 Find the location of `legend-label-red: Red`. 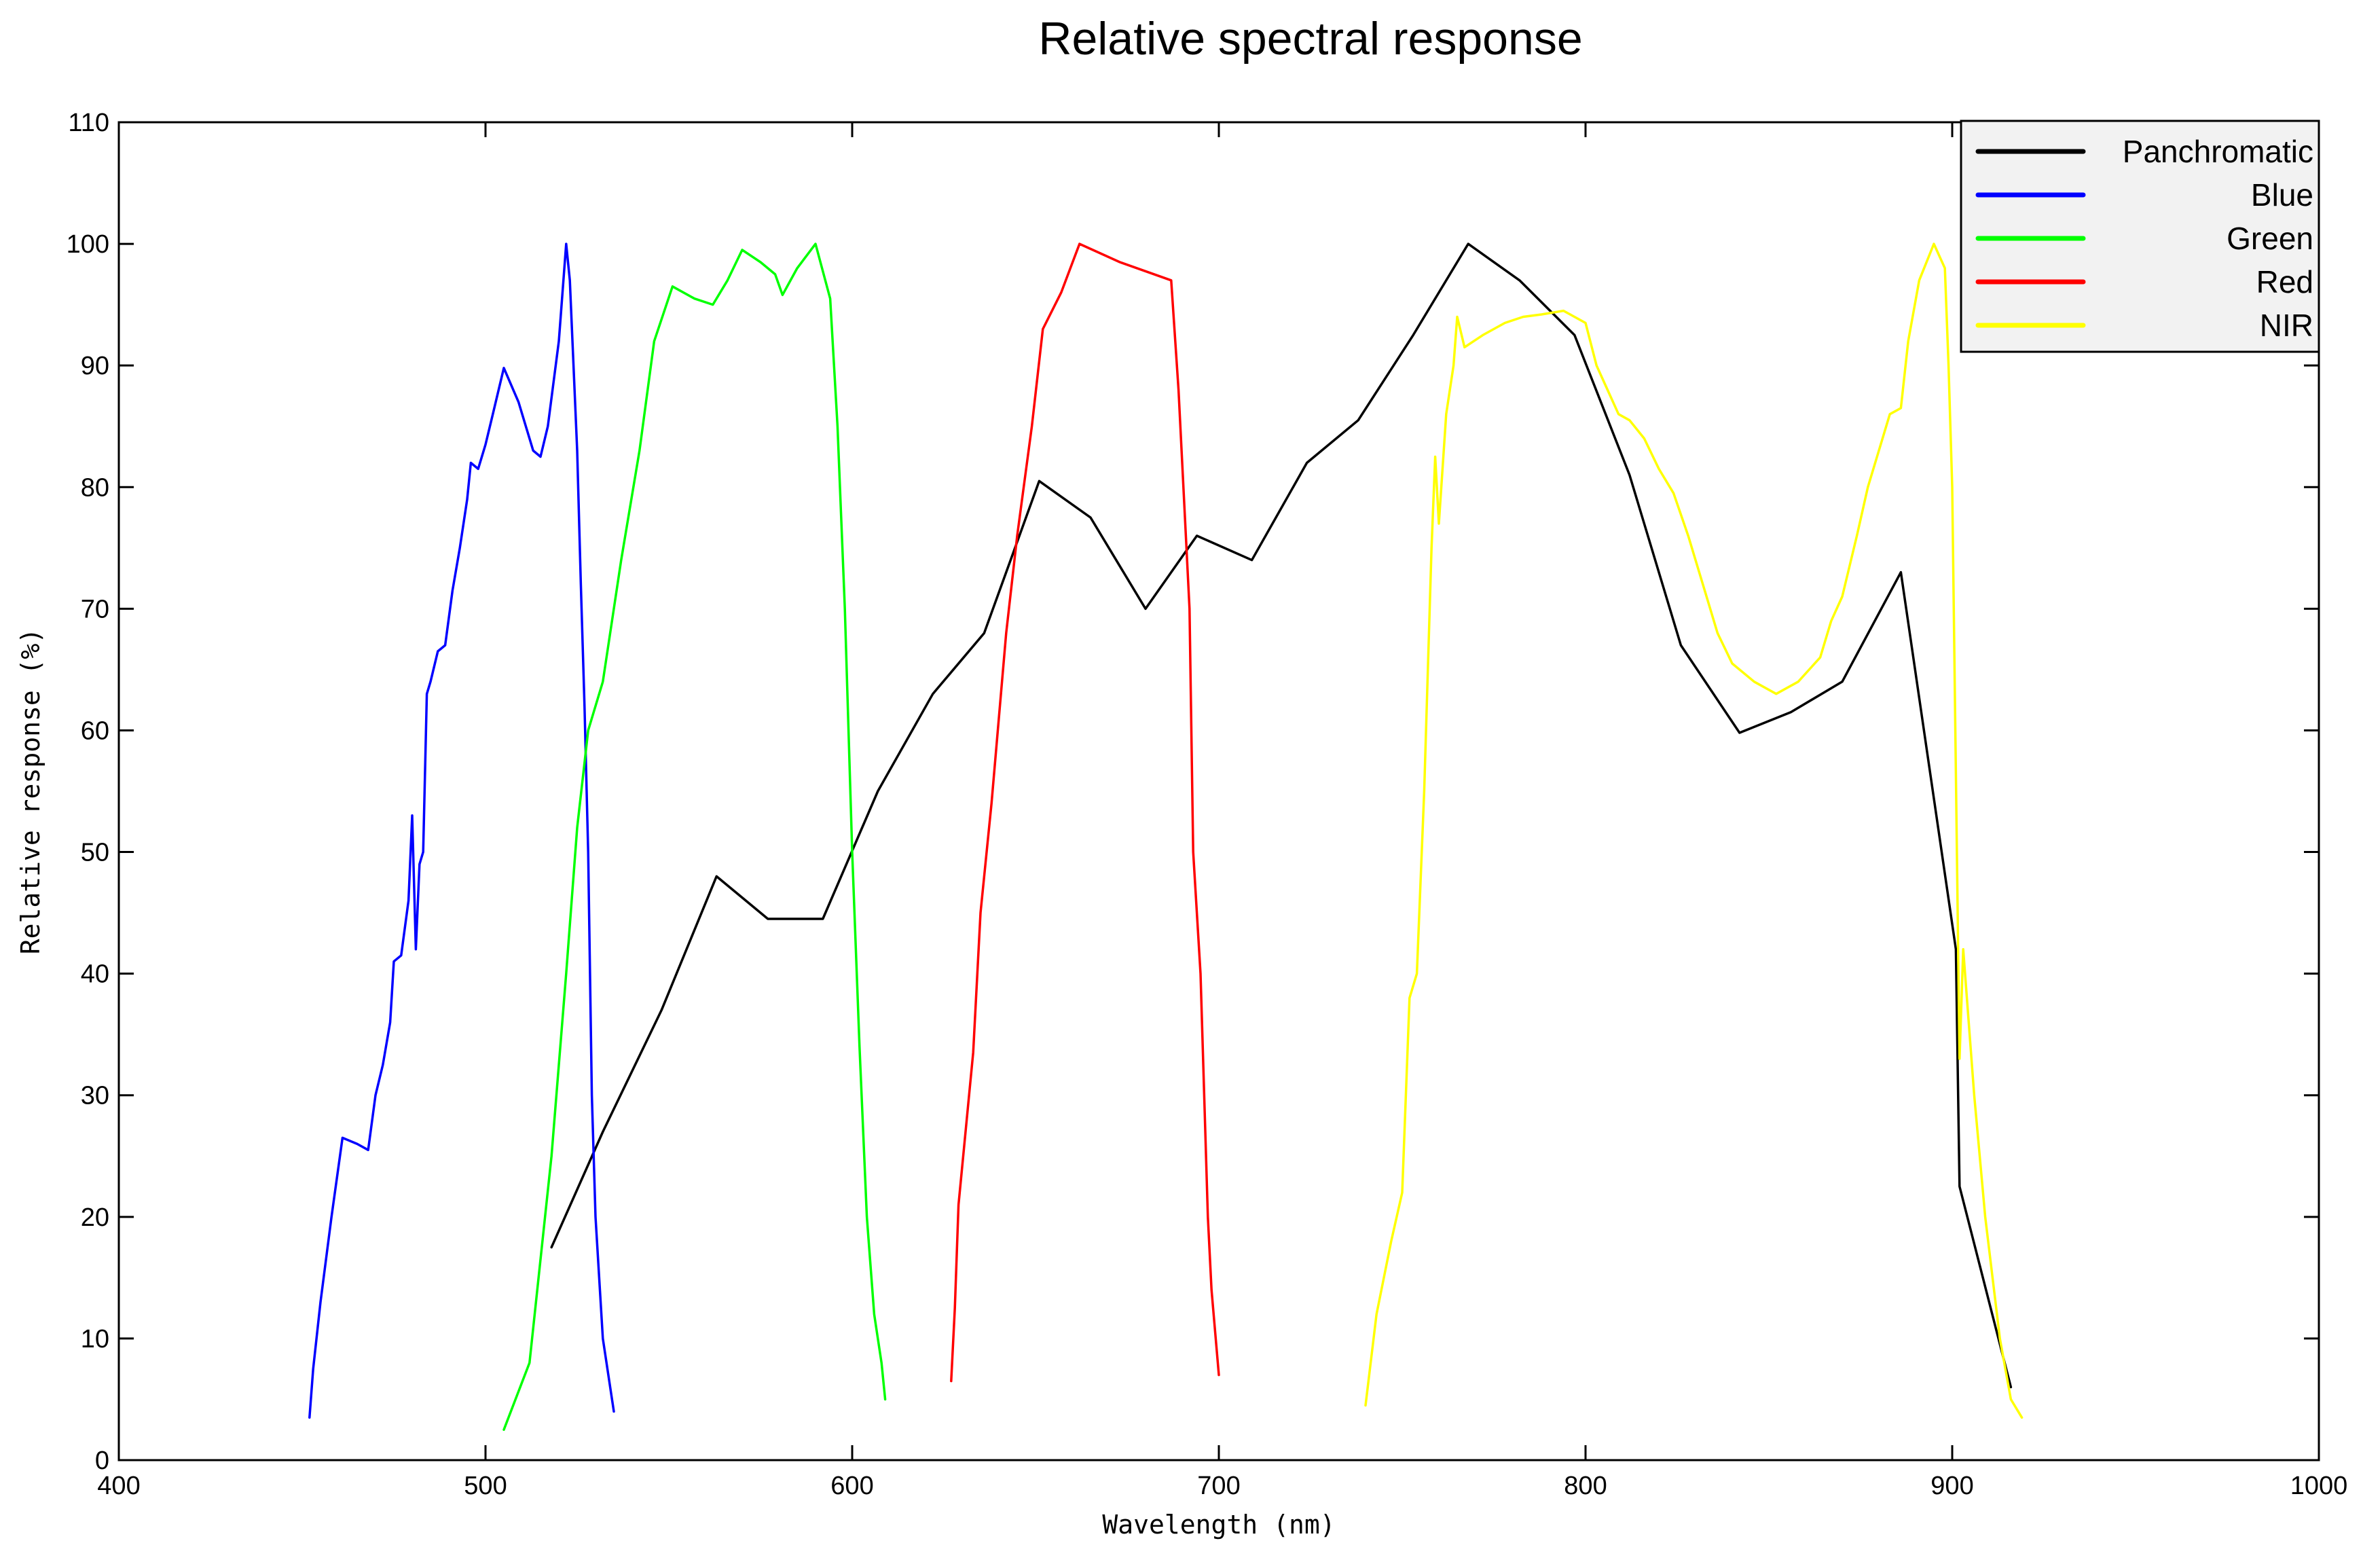

legend-label-red: Red is located at coordinates (2285, 281).